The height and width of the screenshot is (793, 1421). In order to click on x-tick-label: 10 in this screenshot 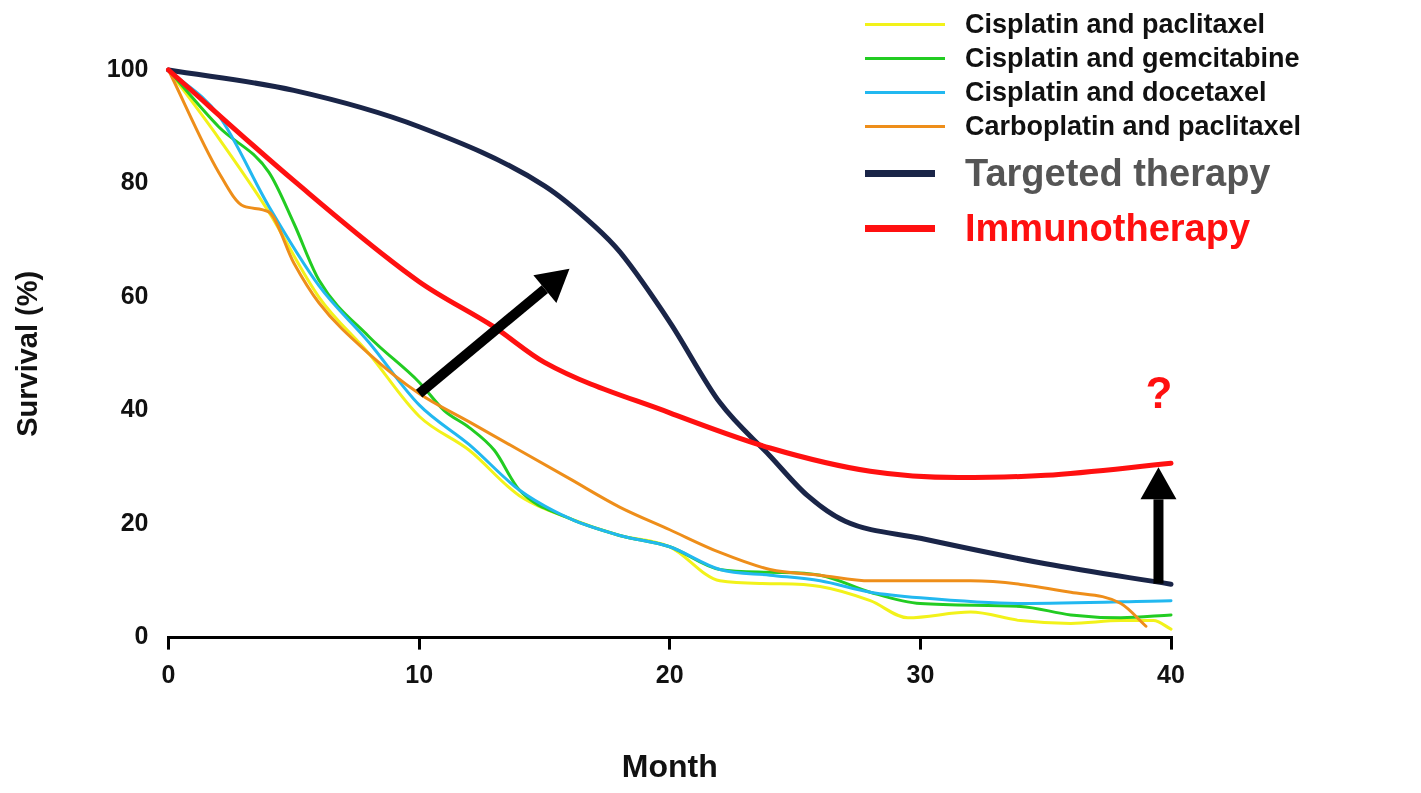, I will do `click(419, 674)`.